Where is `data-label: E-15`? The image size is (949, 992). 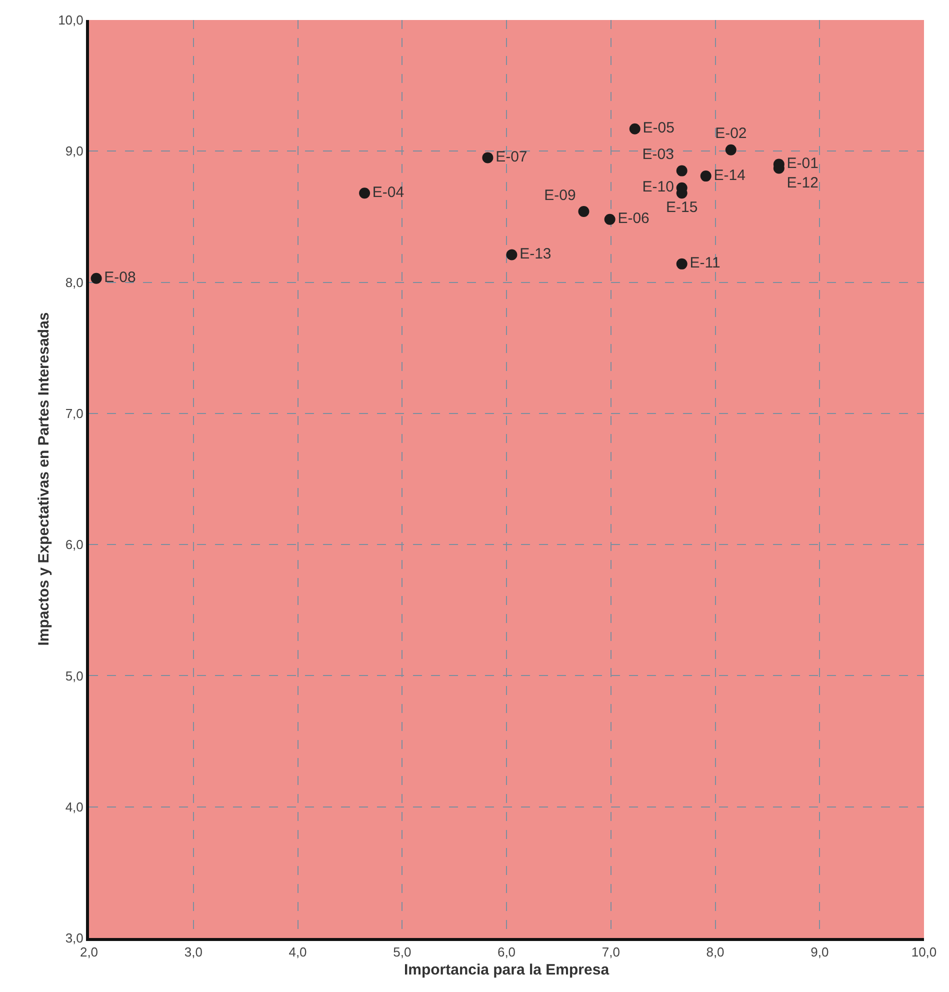
data-label: E-15 is located at coordinates (682, 207).